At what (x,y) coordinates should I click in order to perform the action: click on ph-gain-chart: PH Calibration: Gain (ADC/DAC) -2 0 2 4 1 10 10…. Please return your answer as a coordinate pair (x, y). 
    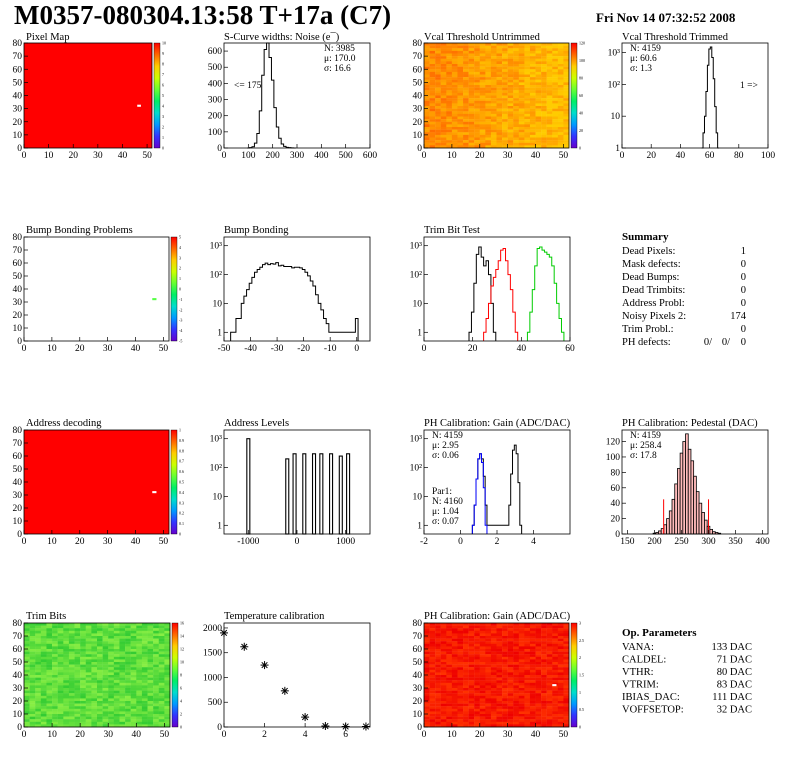
    Looking at the image, I should click on (490, 482).